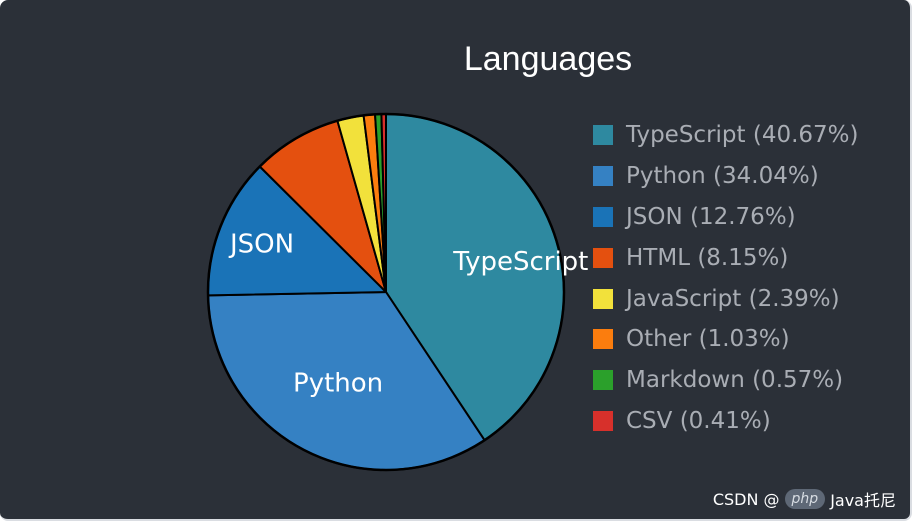  What do you see at coordinates (708, 339) in the screenshot?
I see `legend-label-other: Other (1.03%)` at bounding box center [708, 339].